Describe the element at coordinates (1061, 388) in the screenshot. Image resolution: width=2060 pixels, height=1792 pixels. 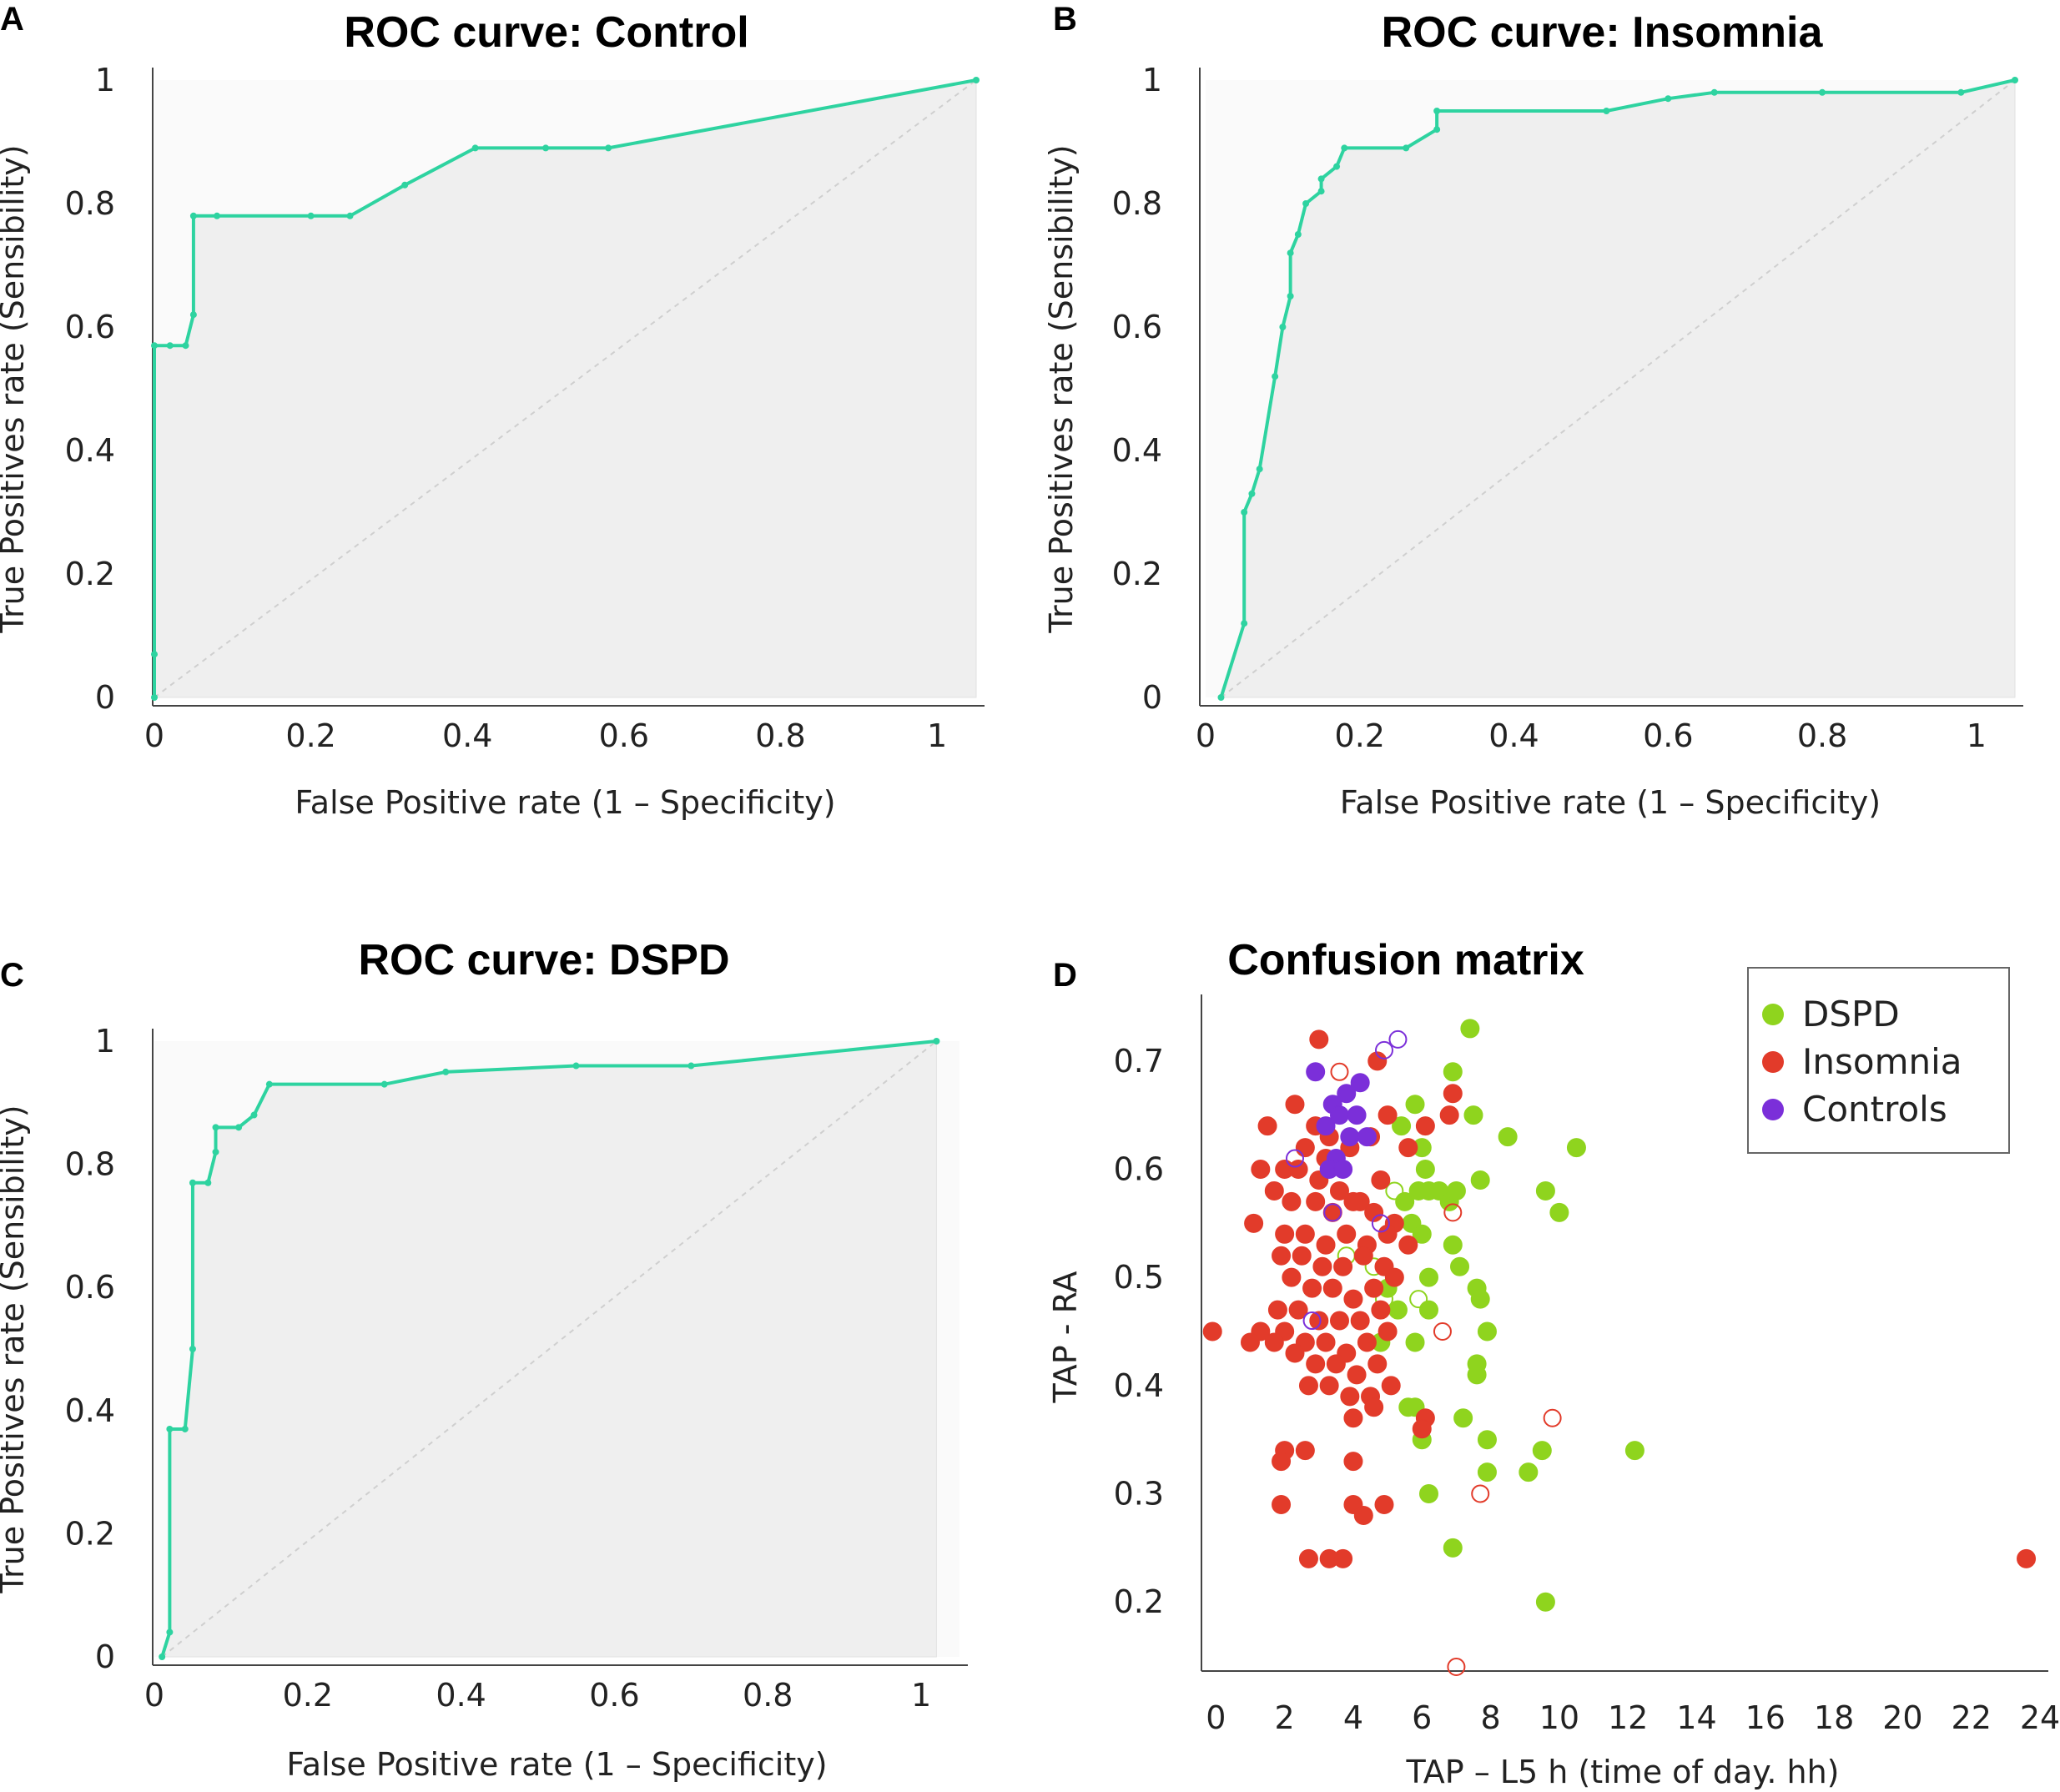
I see `y-axis-label: True Positives rate (Sensibility)` at that location.